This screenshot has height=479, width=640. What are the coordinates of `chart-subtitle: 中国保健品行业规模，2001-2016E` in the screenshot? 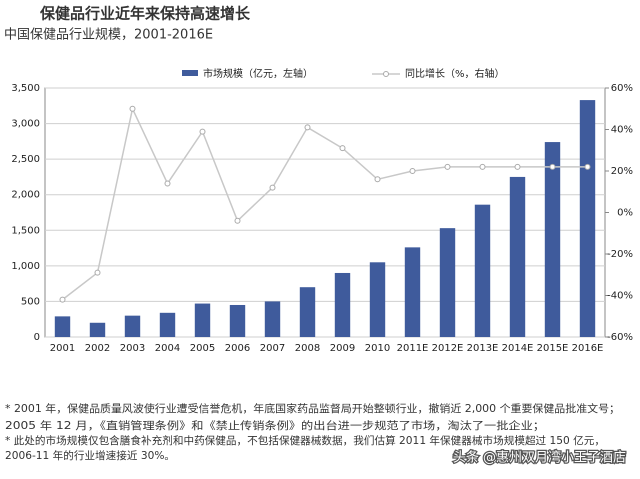 It's located at (108, 35).